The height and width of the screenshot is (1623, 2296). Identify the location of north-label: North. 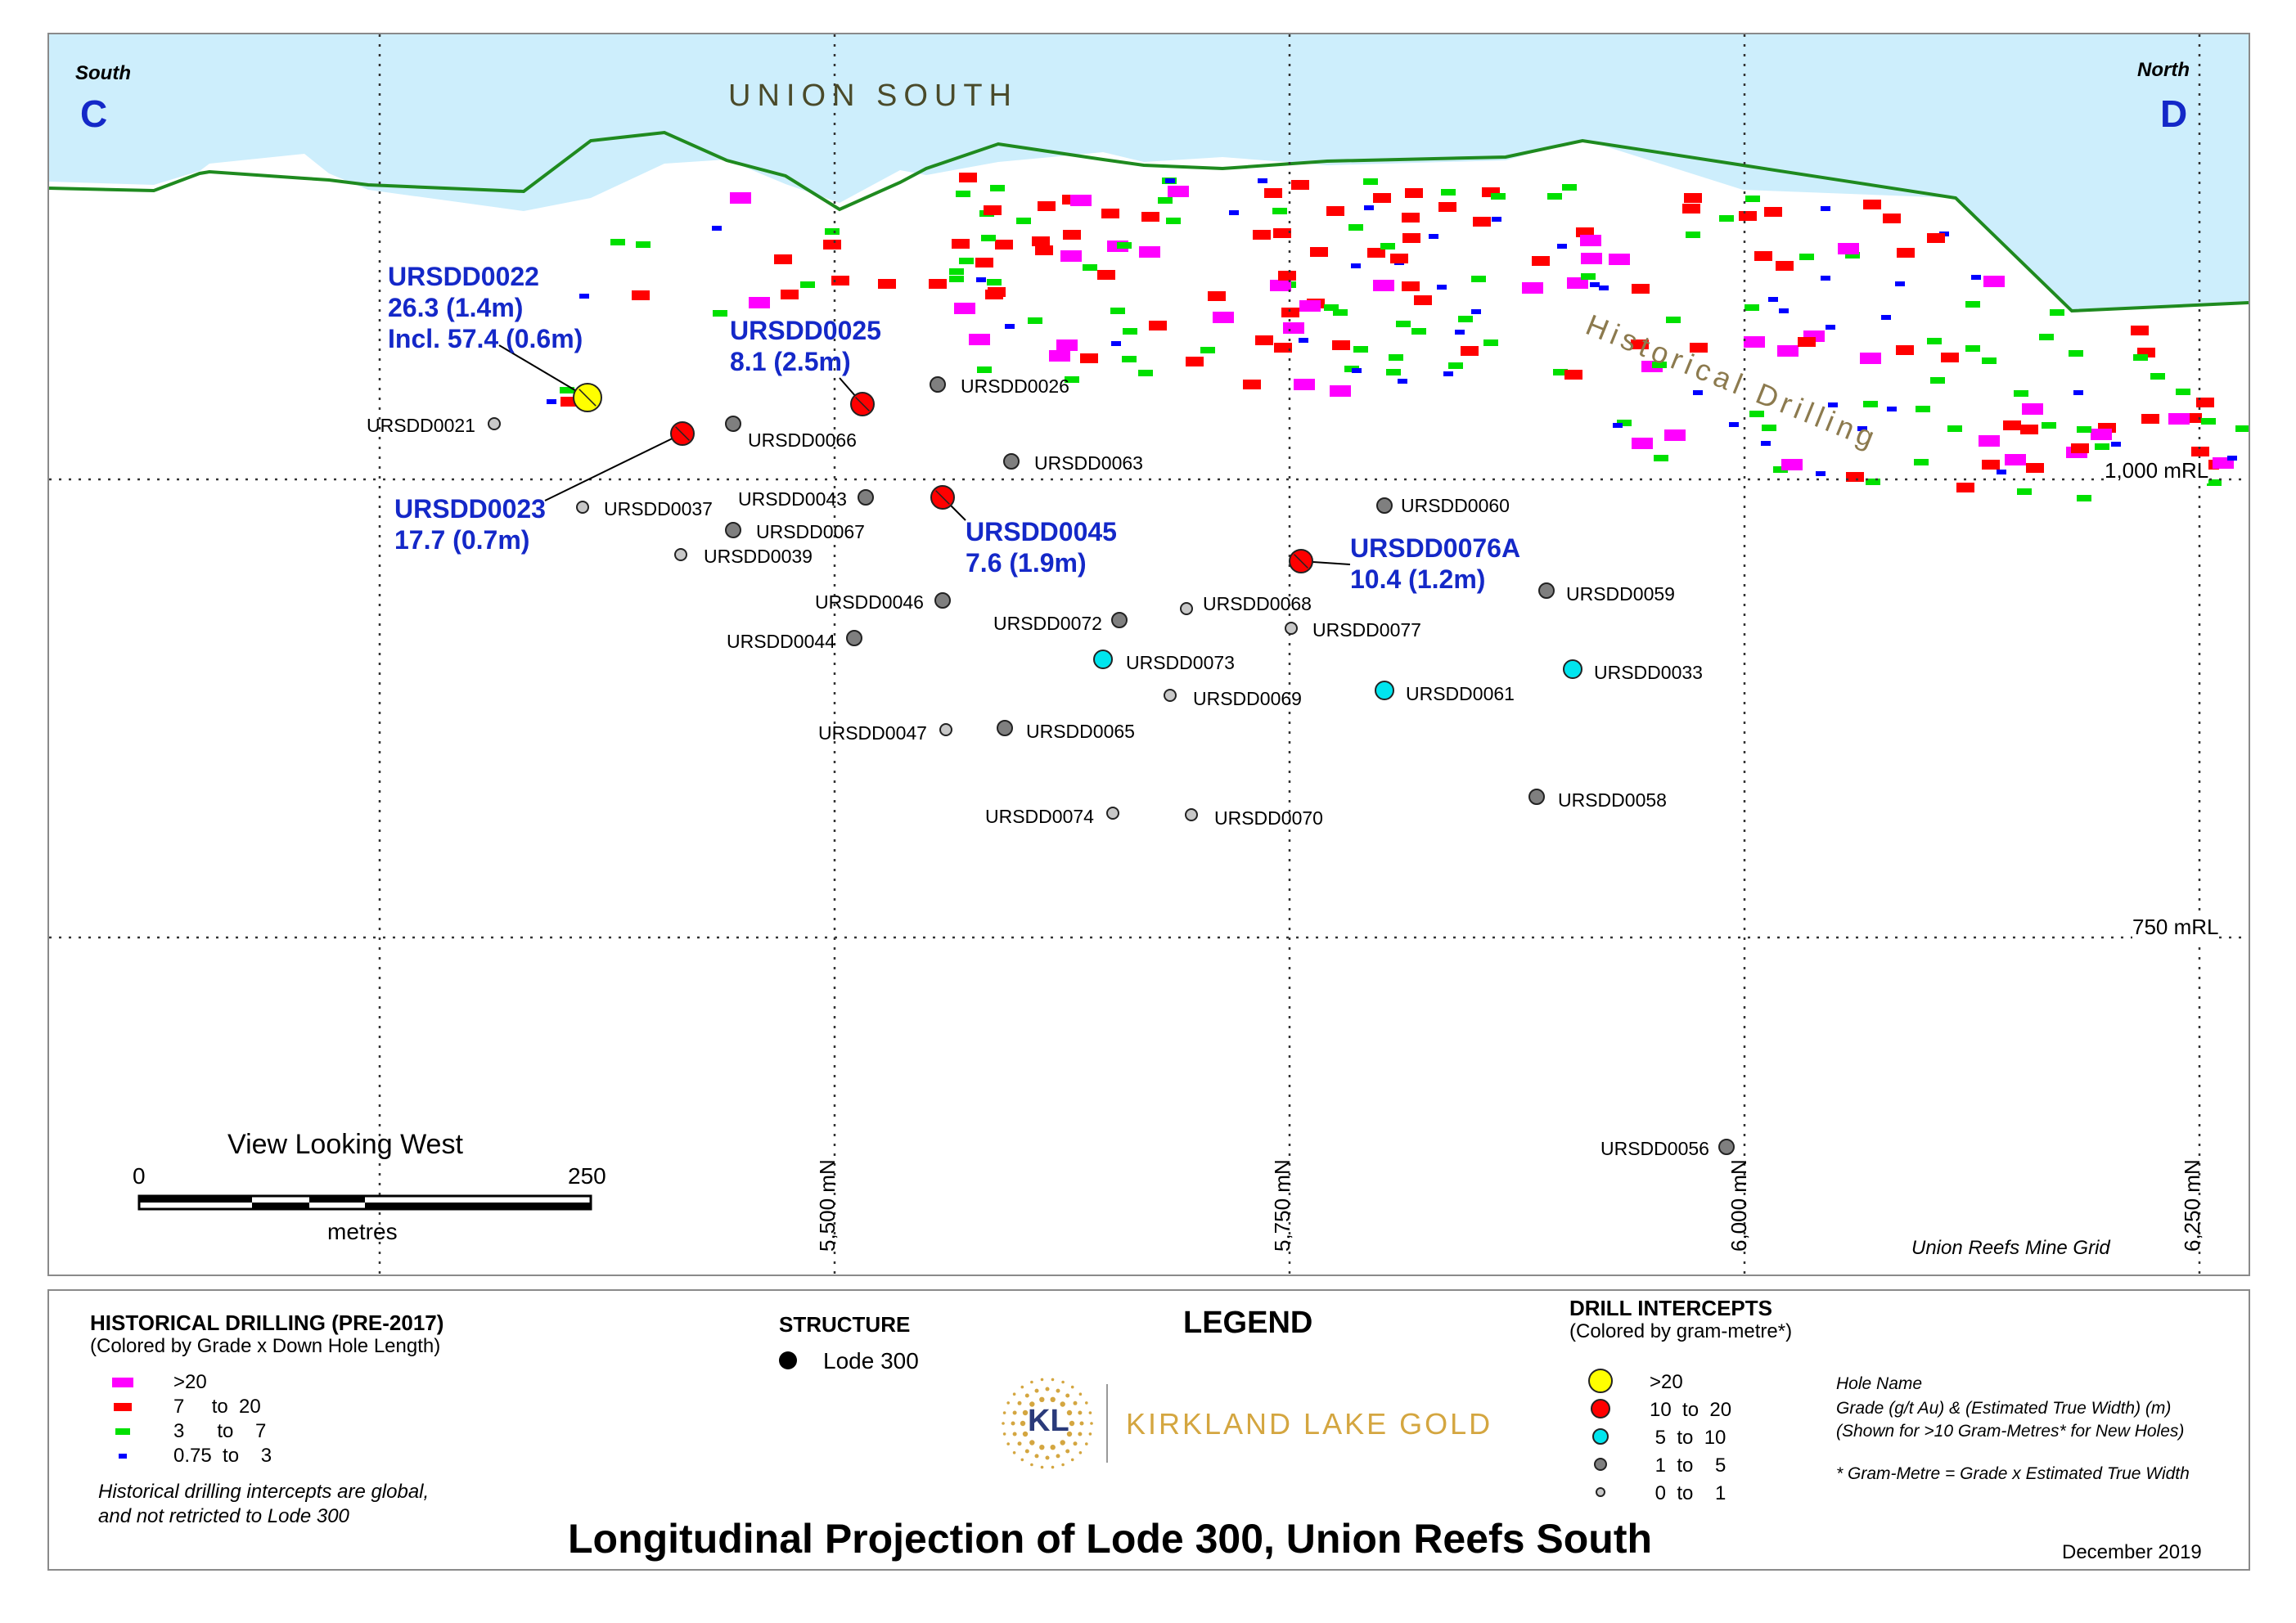
(2163, 70).